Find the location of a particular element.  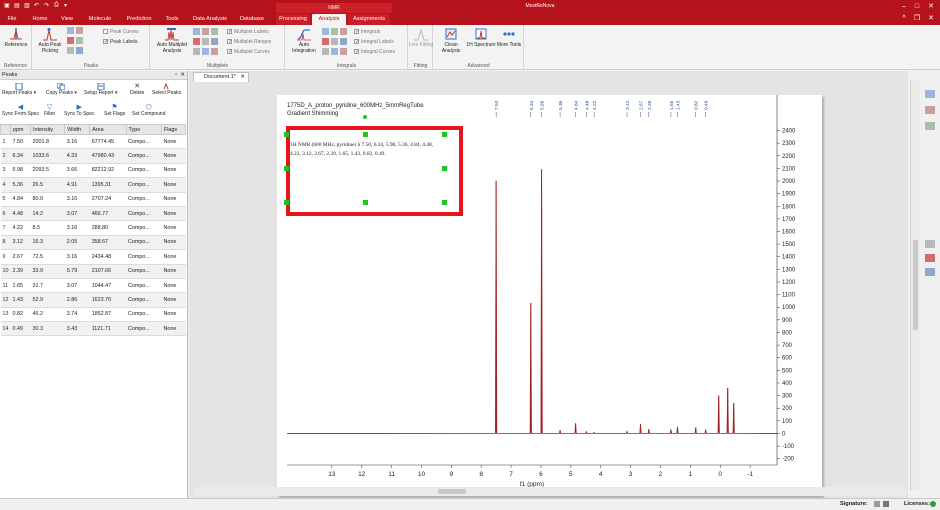

vertical-scrollbar is located at coordinates (915, 285).